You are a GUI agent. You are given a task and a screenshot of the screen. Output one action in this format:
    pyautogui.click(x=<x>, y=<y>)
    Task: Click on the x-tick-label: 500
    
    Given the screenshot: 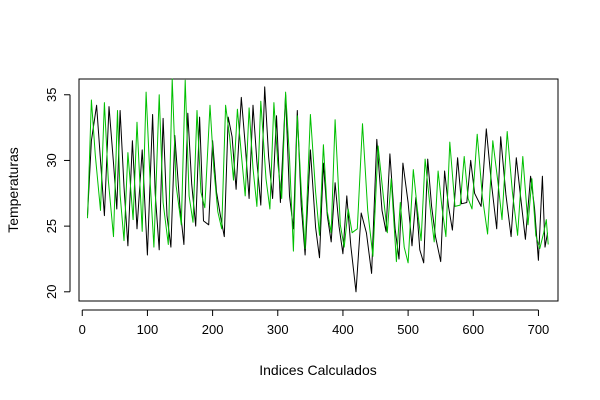 What is the action you would take?
    pyautogui.click(x=408, y=329)
    